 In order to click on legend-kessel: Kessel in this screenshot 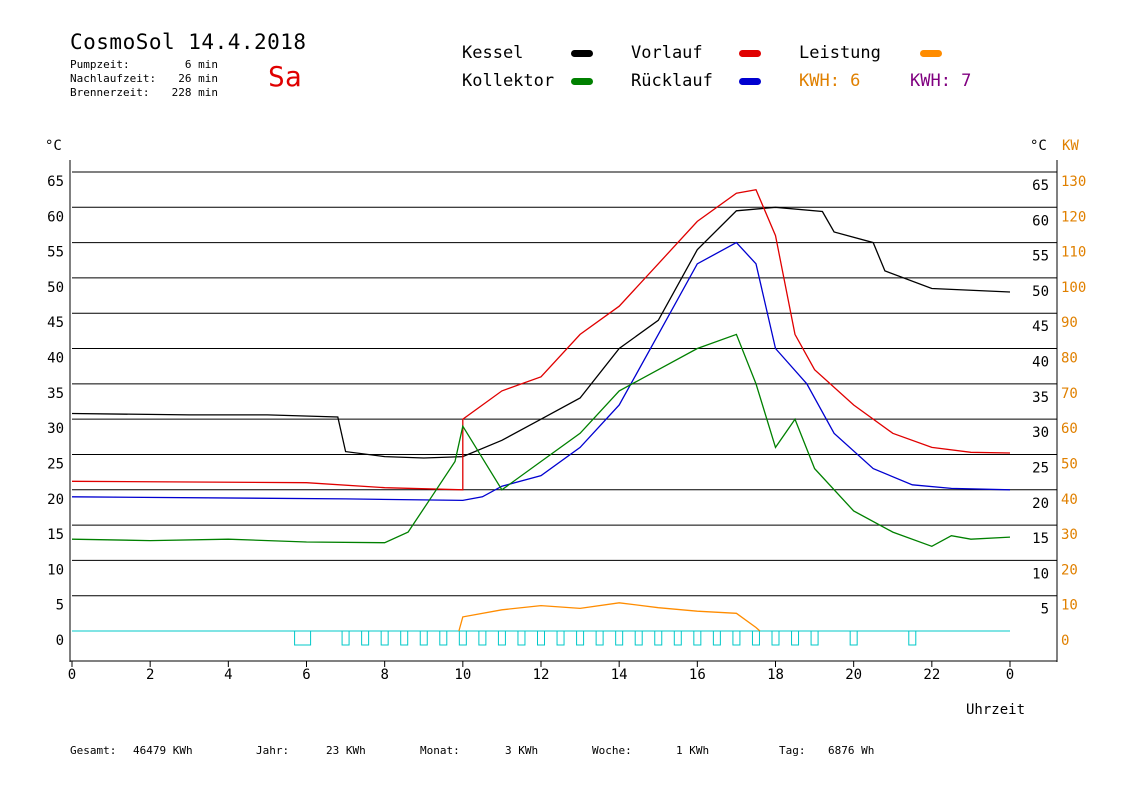, I will do `click(493, 53)`.